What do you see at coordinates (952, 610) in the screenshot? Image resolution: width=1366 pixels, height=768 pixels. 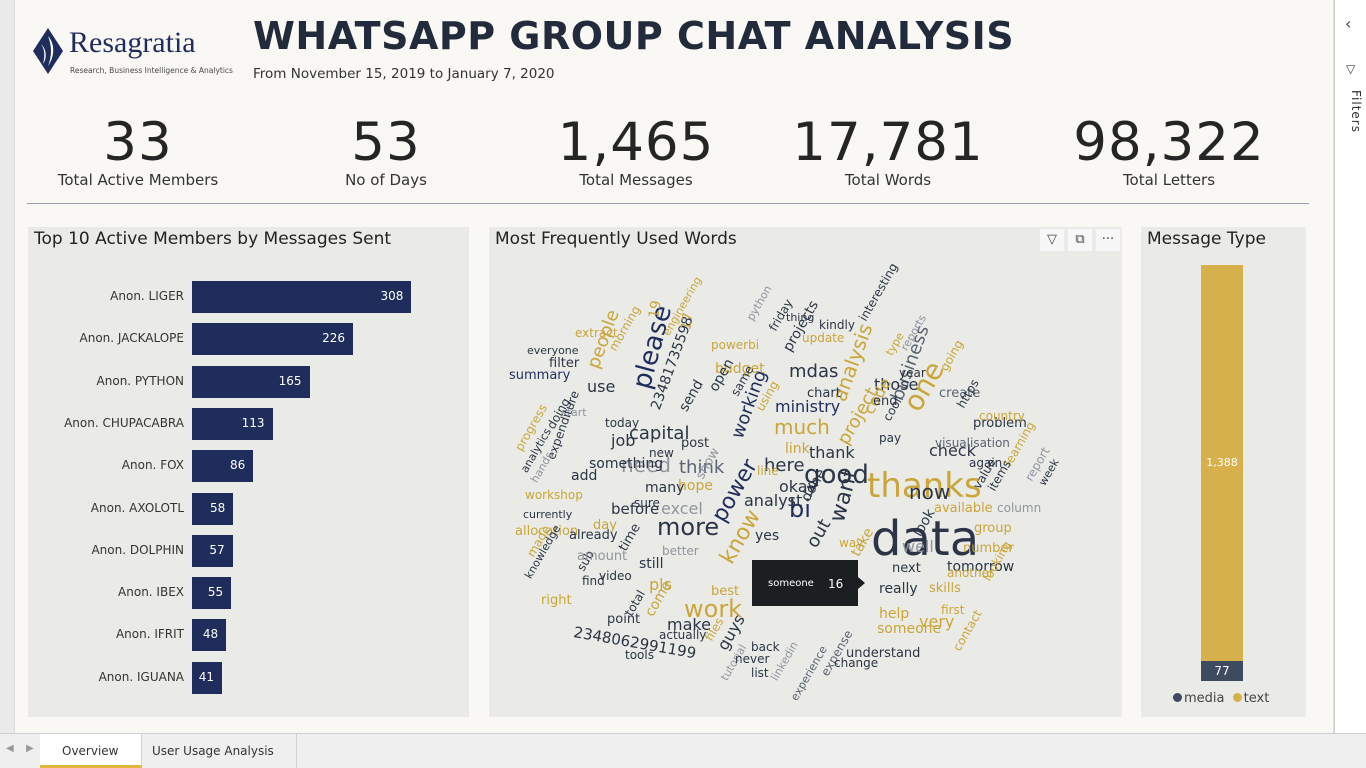 I see `word-cloud-word: first` at bounding box center [952, 610].